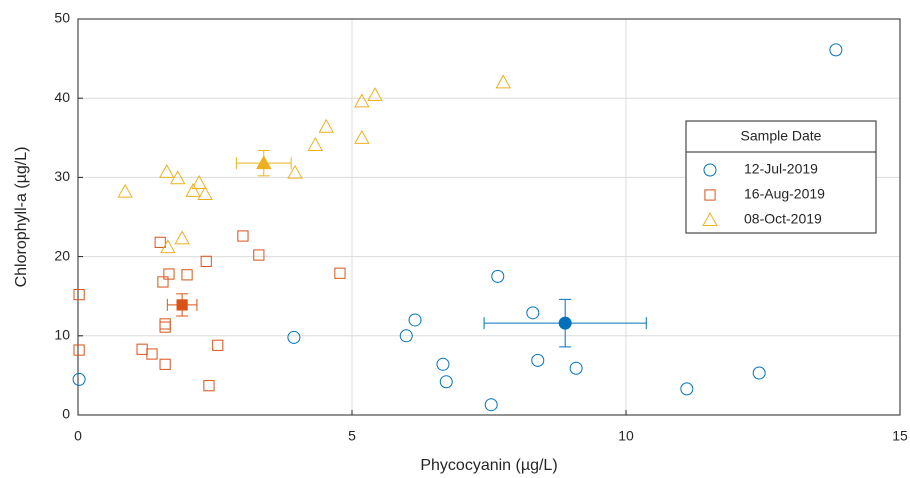  I want to click on legend-title: Sample Date, so click(781, 136).